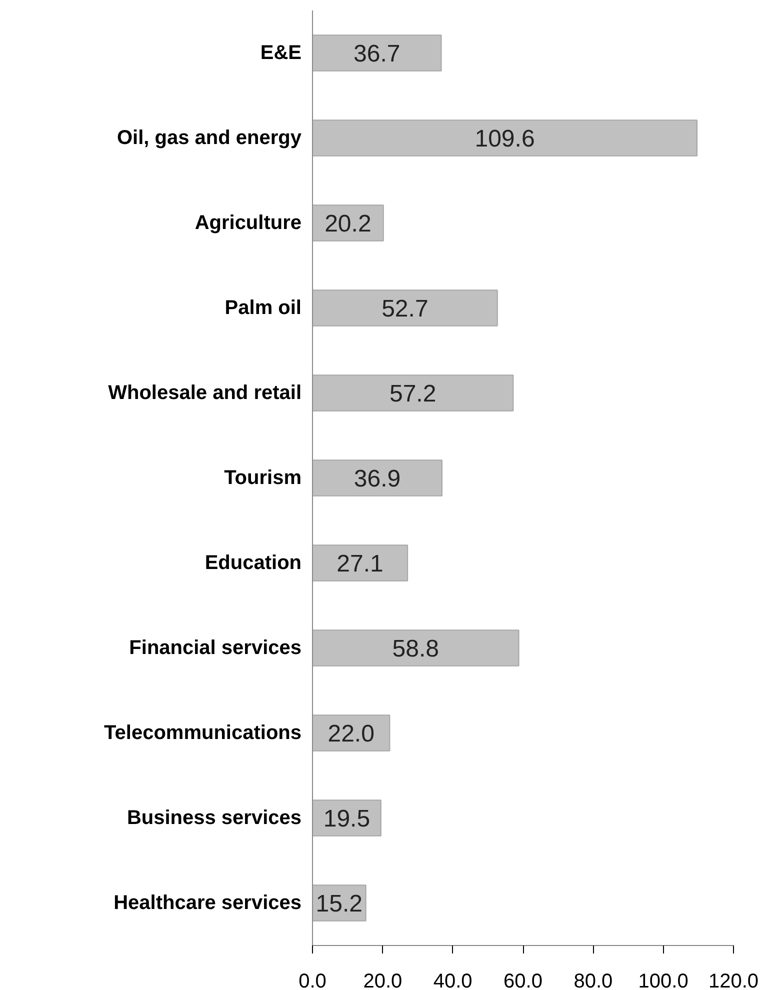  I want to click on data-label: 36.9, so click(377, 479).